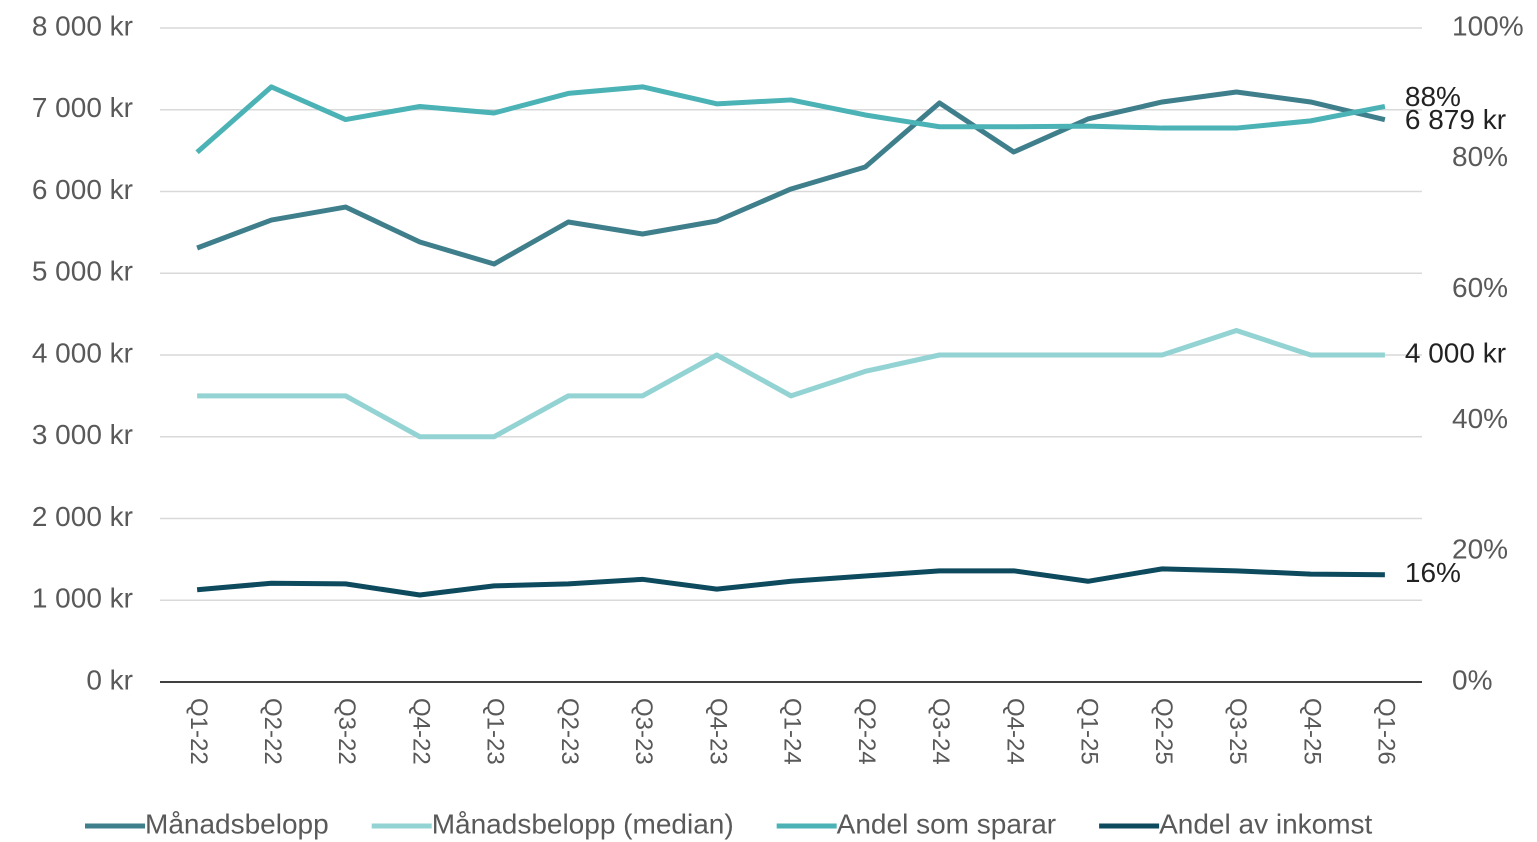  What do you see at coordinates (1237, 731) in the screenshot?
I see `x-tick-label: Q3-25` at bounding box center [1237, 731].